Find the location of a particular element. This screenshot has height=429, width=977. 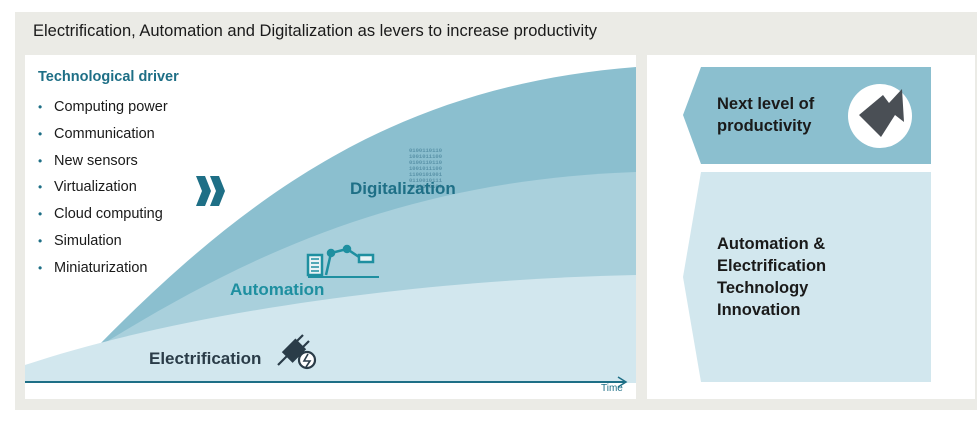

innovation-line: Automation & is located at coordinates (771, 244).